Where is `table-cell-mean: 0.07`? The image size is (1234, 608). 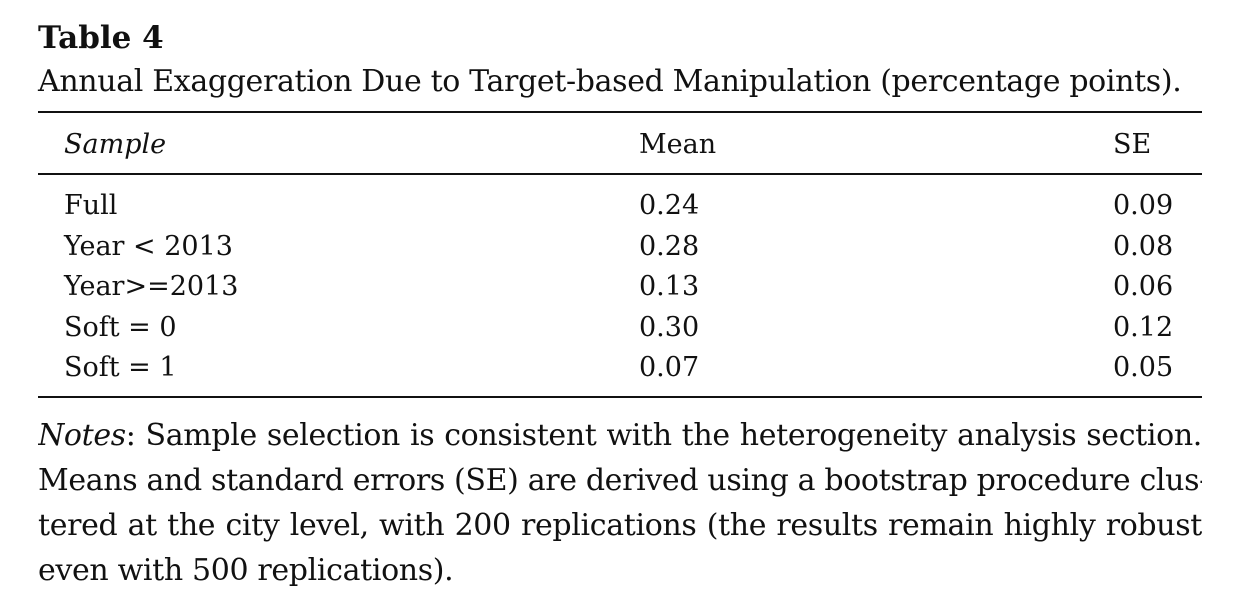
table-cell-mean: 0.07 is located at coordinates (669, 367).